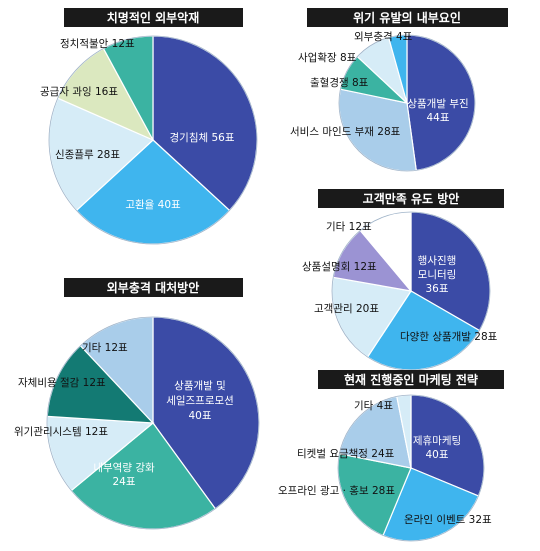  I want to click on chart-title: 위기 유발의 내부요인, so click(407, 17).